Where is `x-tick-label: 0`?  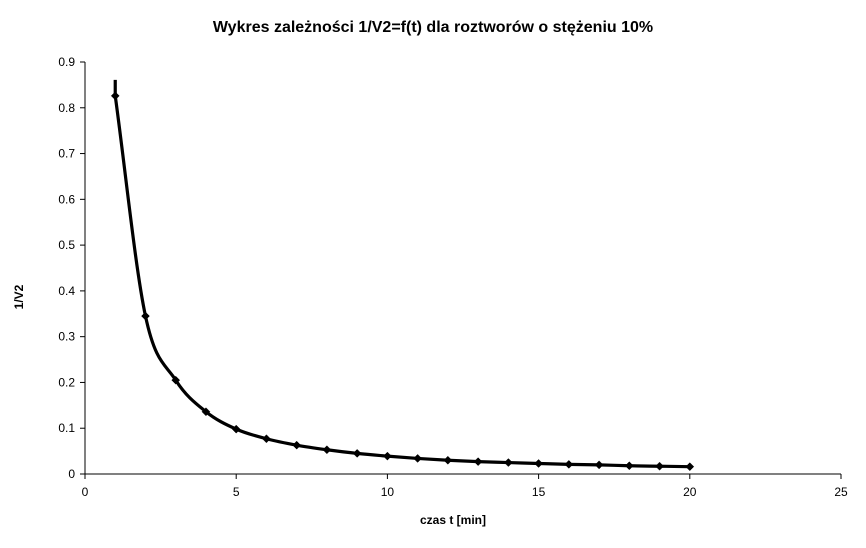 x-tick-label: 0 is located at coordinates (85, 492).